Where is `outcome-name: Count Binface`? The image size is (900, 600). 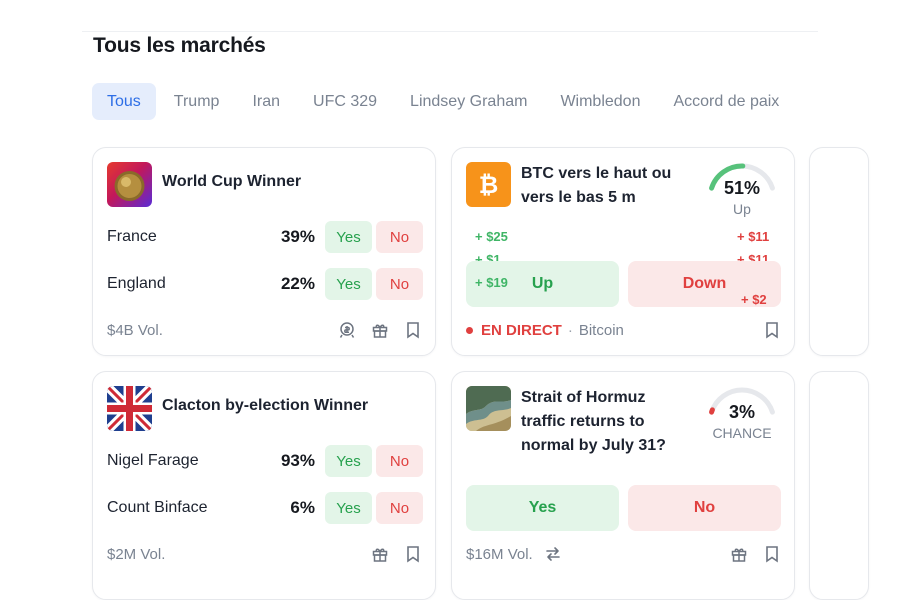 outcome-name: Count Binface is located at coordinates (157, 507).